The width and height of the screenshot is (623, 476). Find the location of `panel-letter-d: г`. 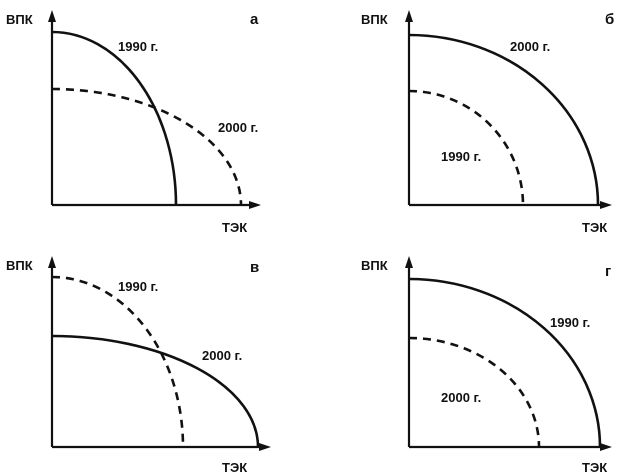

panel-letter-d: г is located at coordinates (608, 271).